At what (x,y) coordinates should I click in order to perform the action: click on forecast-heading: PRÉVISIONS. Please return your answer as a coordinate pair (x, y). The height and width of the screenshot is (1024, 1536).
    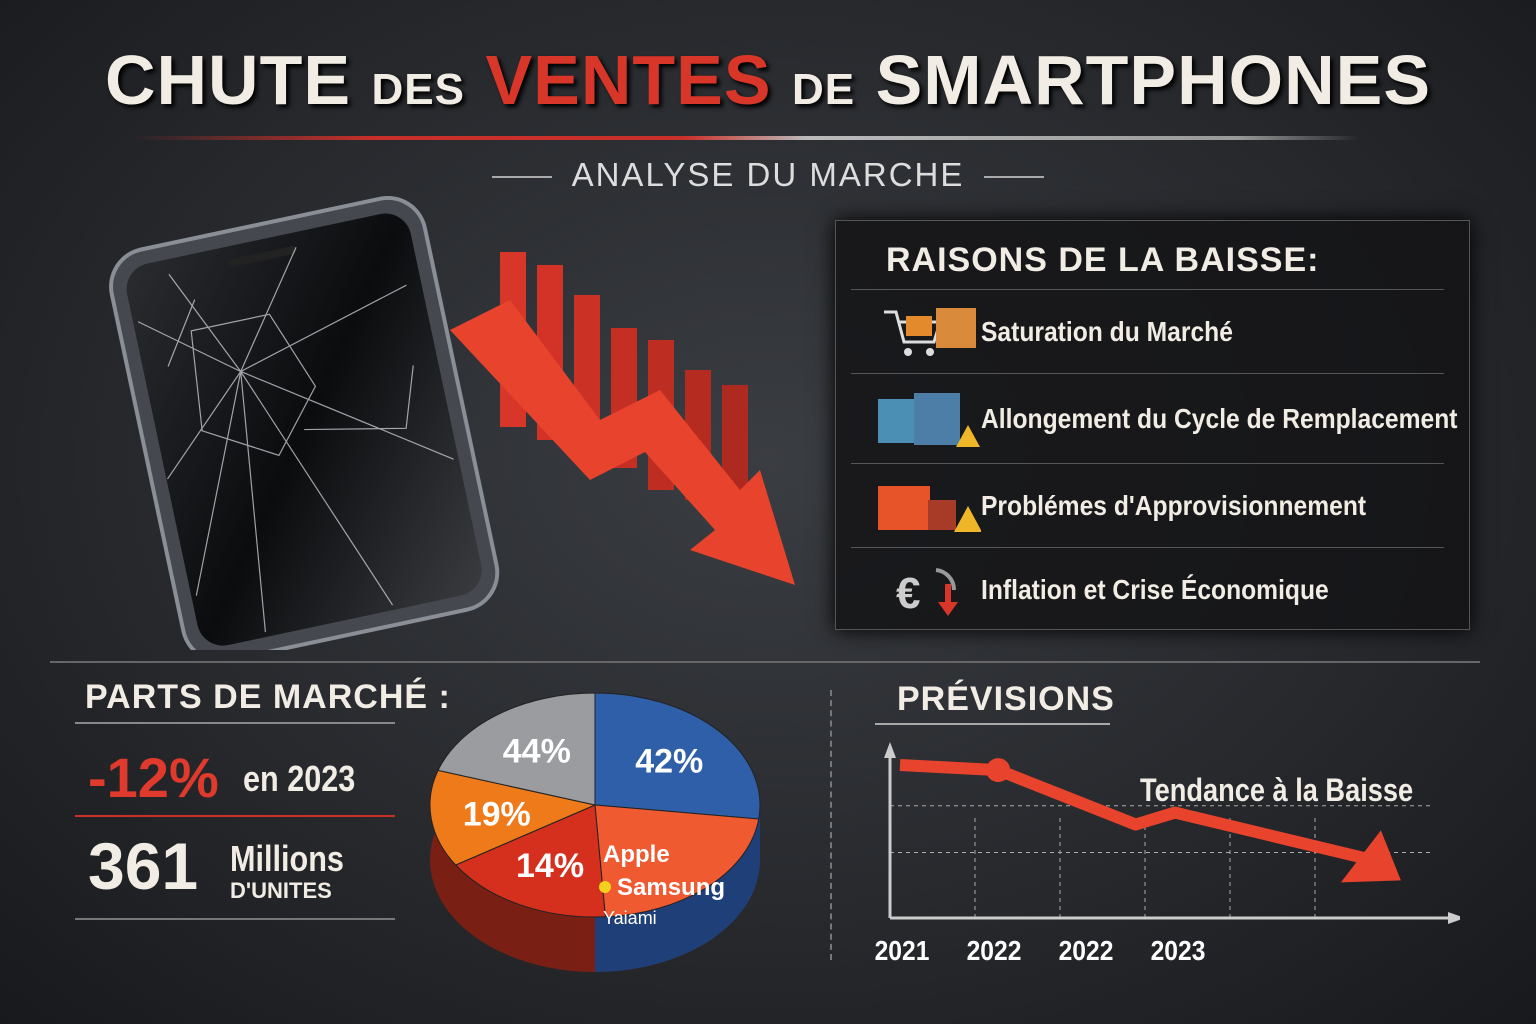
    Looking at the image, I should click on (1006, 699).